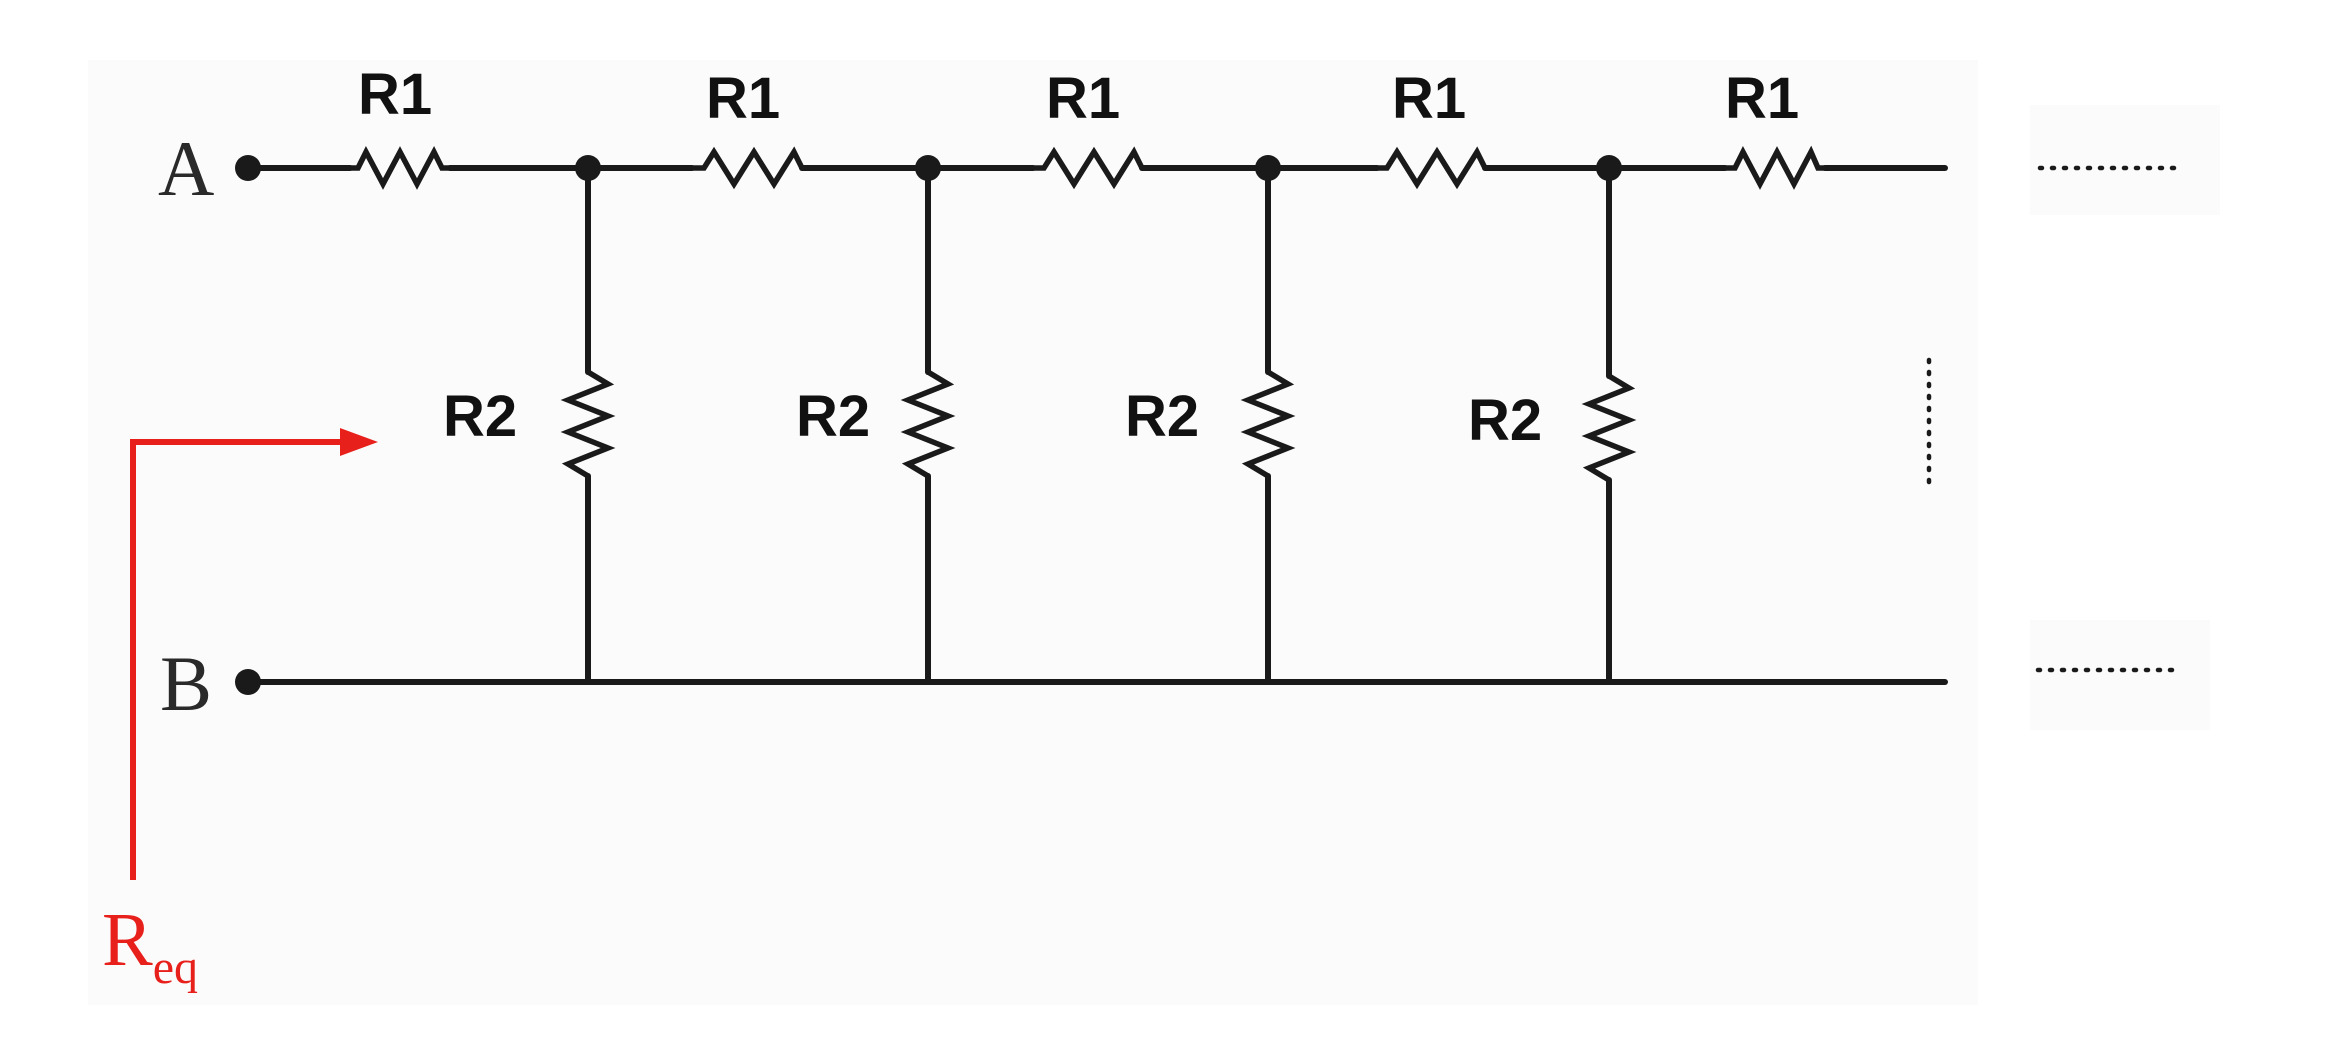 This screenshot has height=1058, width=2340. What do you see at coordinates (2125, 160) in the screenshot?
I see `continuation-panel-top` at bounding box center [2125, 160].